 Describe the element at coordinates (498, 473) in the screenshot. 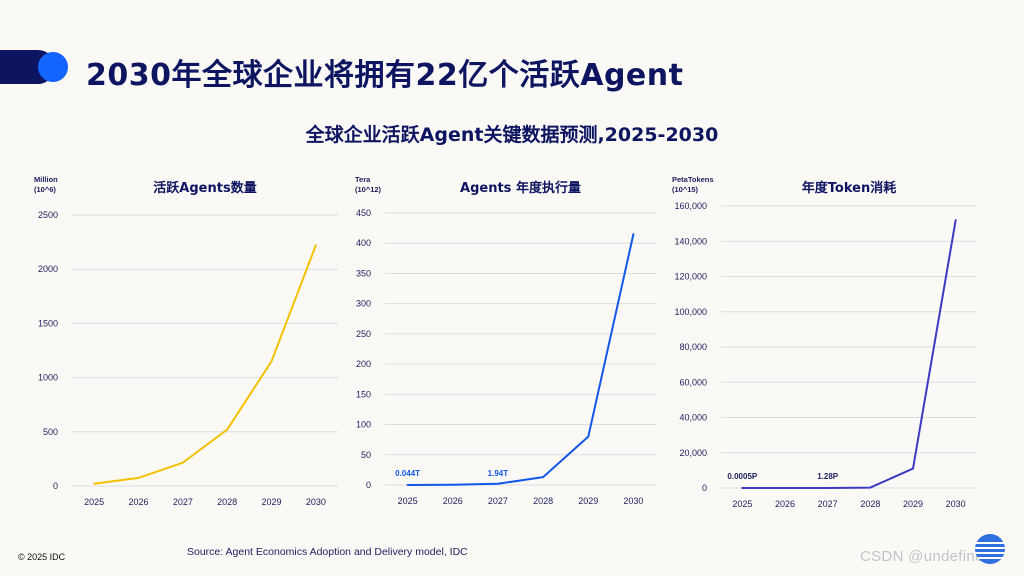

I see `data-label: 1.94T` at that location.